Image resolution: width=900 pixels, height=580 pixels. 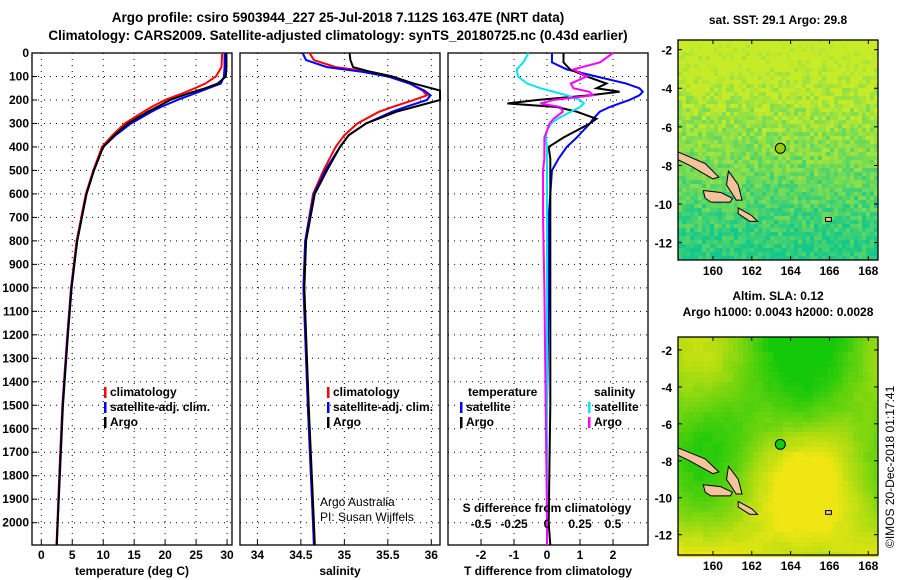 What do you see at coordinates (372, 299) in the screenshot?
I see `series-line-argo` at bounding box center [372, 299].